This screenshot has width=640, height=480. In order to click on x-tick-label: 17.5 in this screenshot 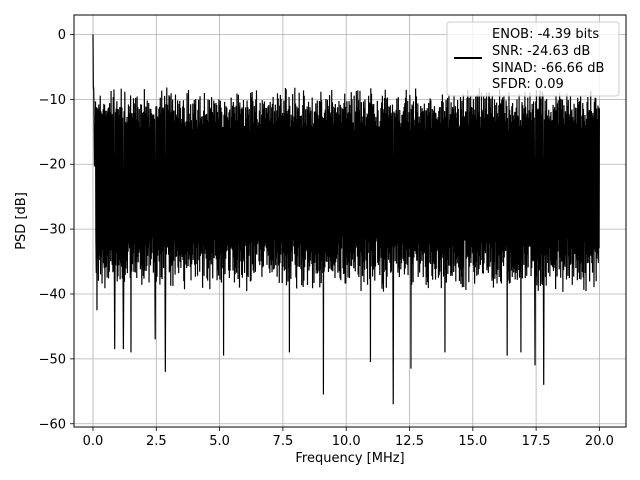, I will do `click(536, 441)`.